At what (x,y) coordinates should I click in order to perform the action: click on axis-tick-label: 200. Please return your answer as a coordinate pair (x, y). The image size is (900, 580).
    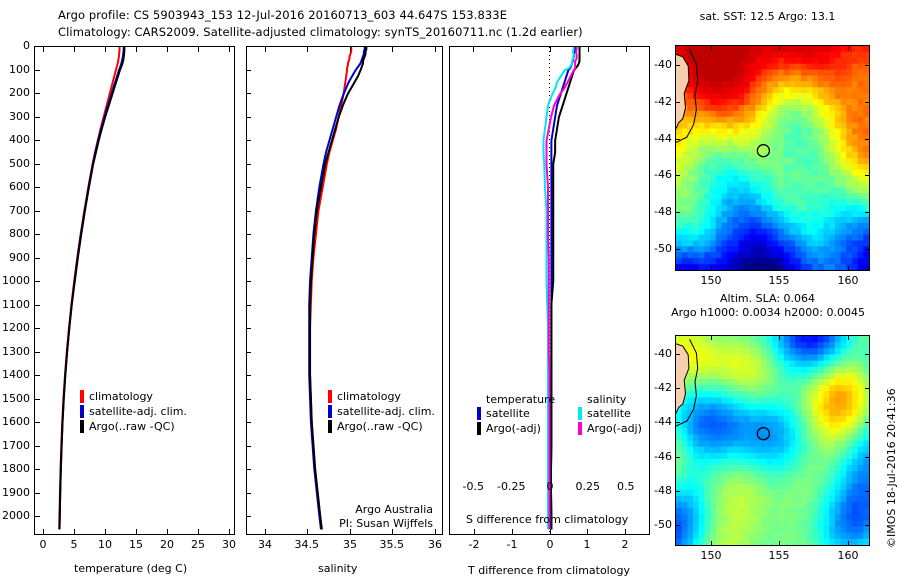
    Looking at the image, I should click on (19, 92).